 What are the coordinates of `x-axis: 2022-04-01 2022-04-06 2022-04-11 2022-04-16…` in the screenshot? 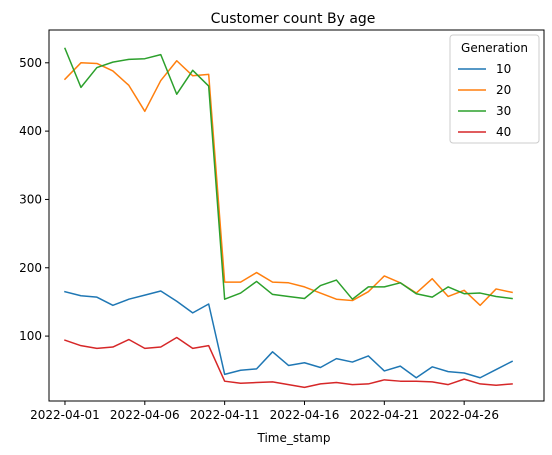 It's located at (264, 411).